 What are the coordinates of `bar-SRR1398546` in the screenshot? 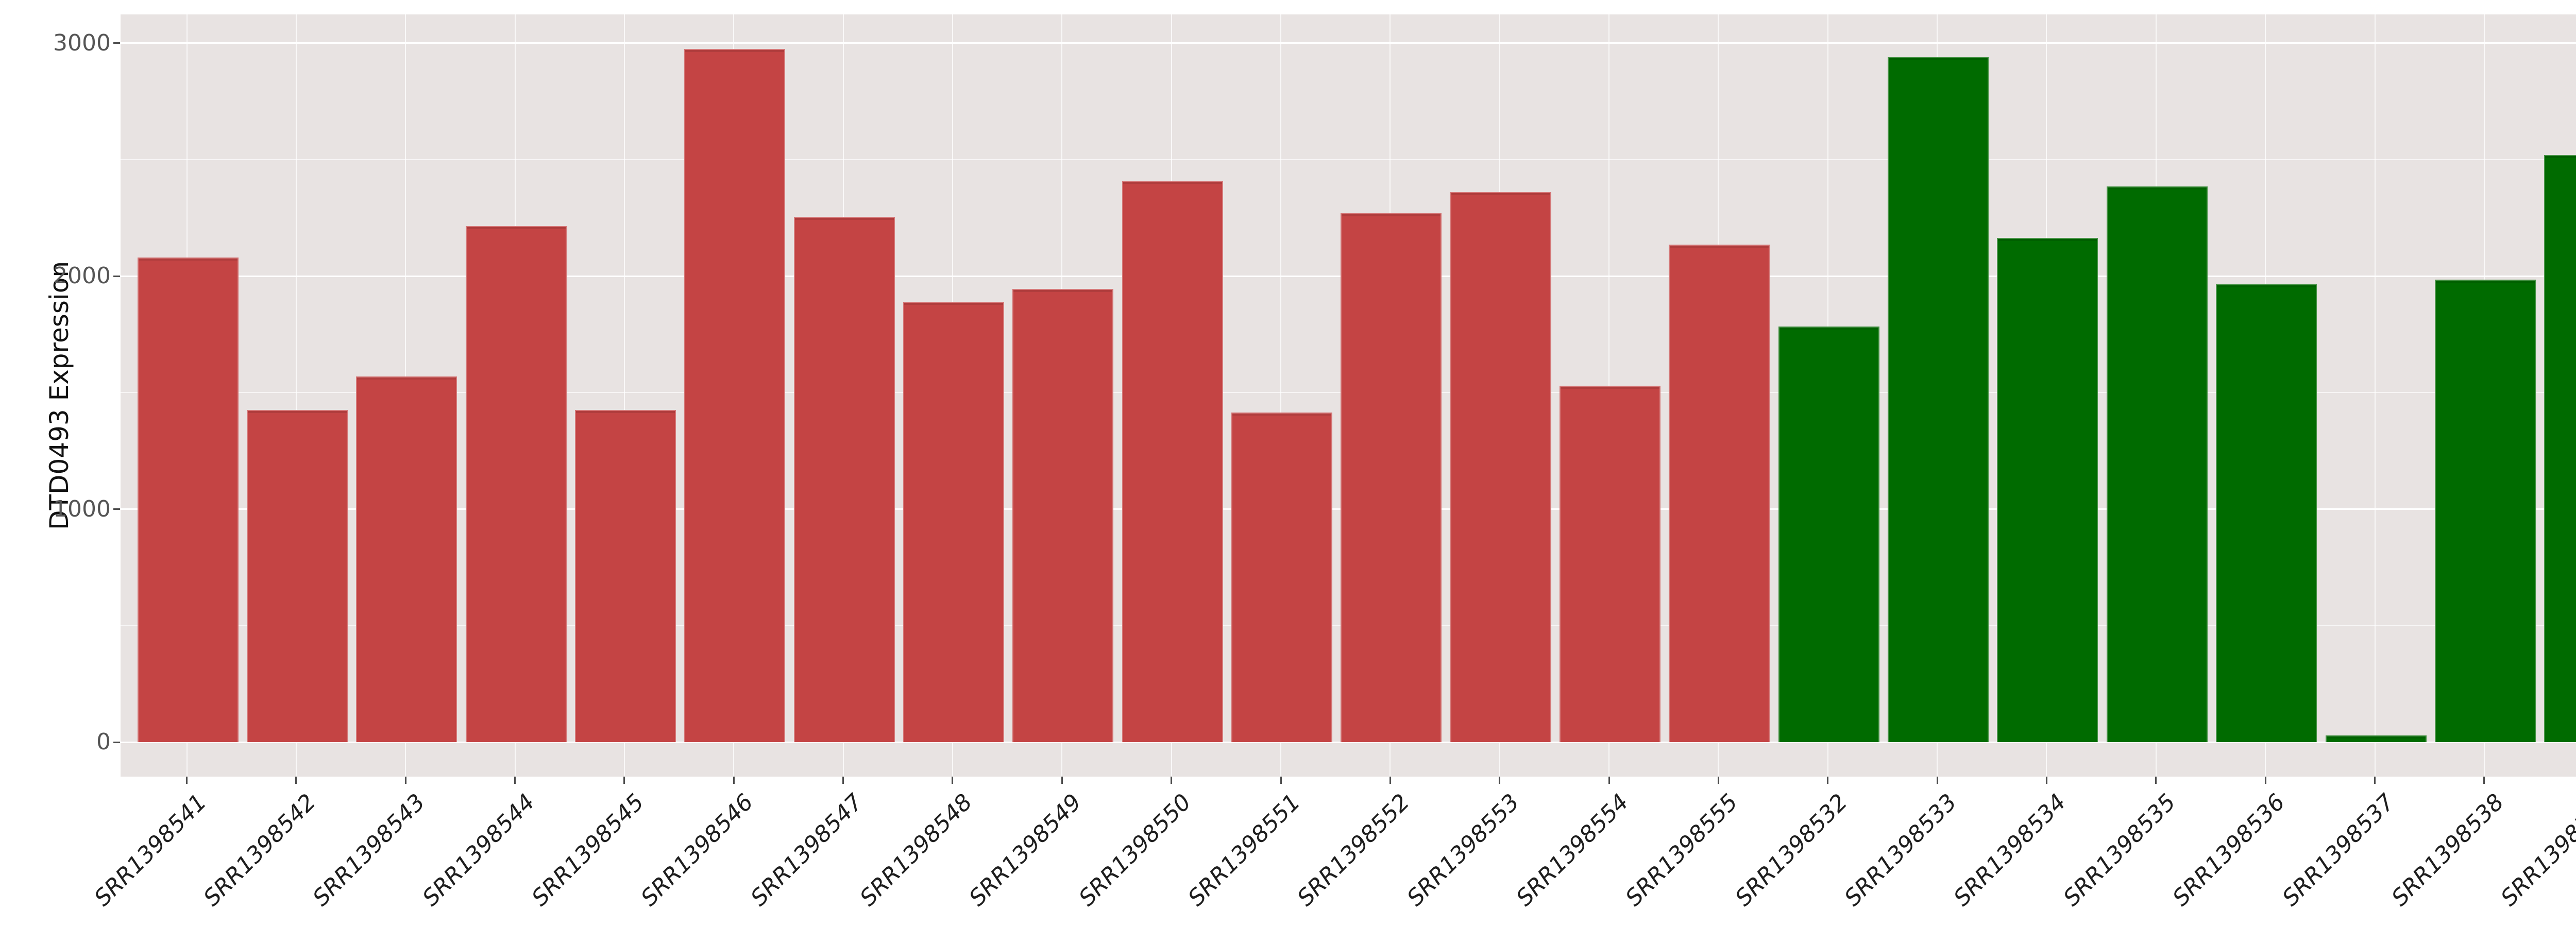 It's located at (735, 395).